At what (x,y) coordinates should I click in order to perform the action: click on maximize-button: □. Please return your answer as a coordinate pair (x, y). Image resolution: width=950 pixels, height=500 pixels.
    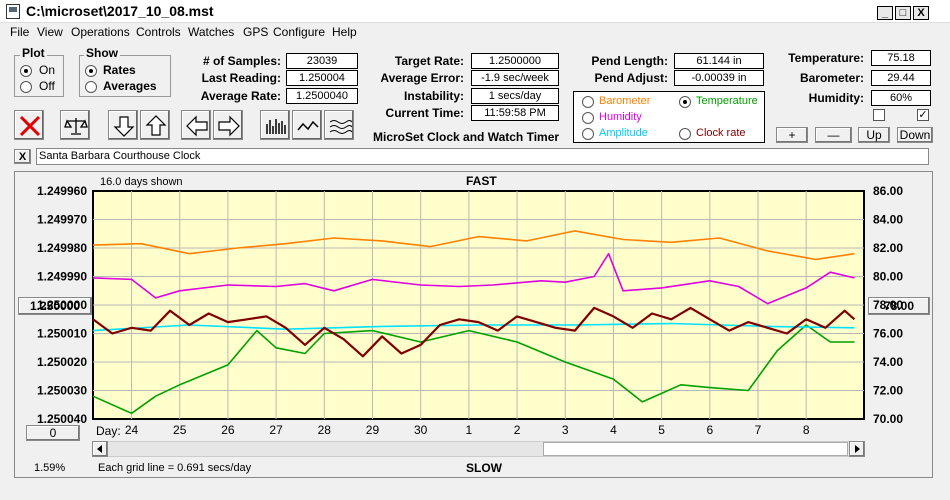
    Looking at the image, I should click on (903, 13).